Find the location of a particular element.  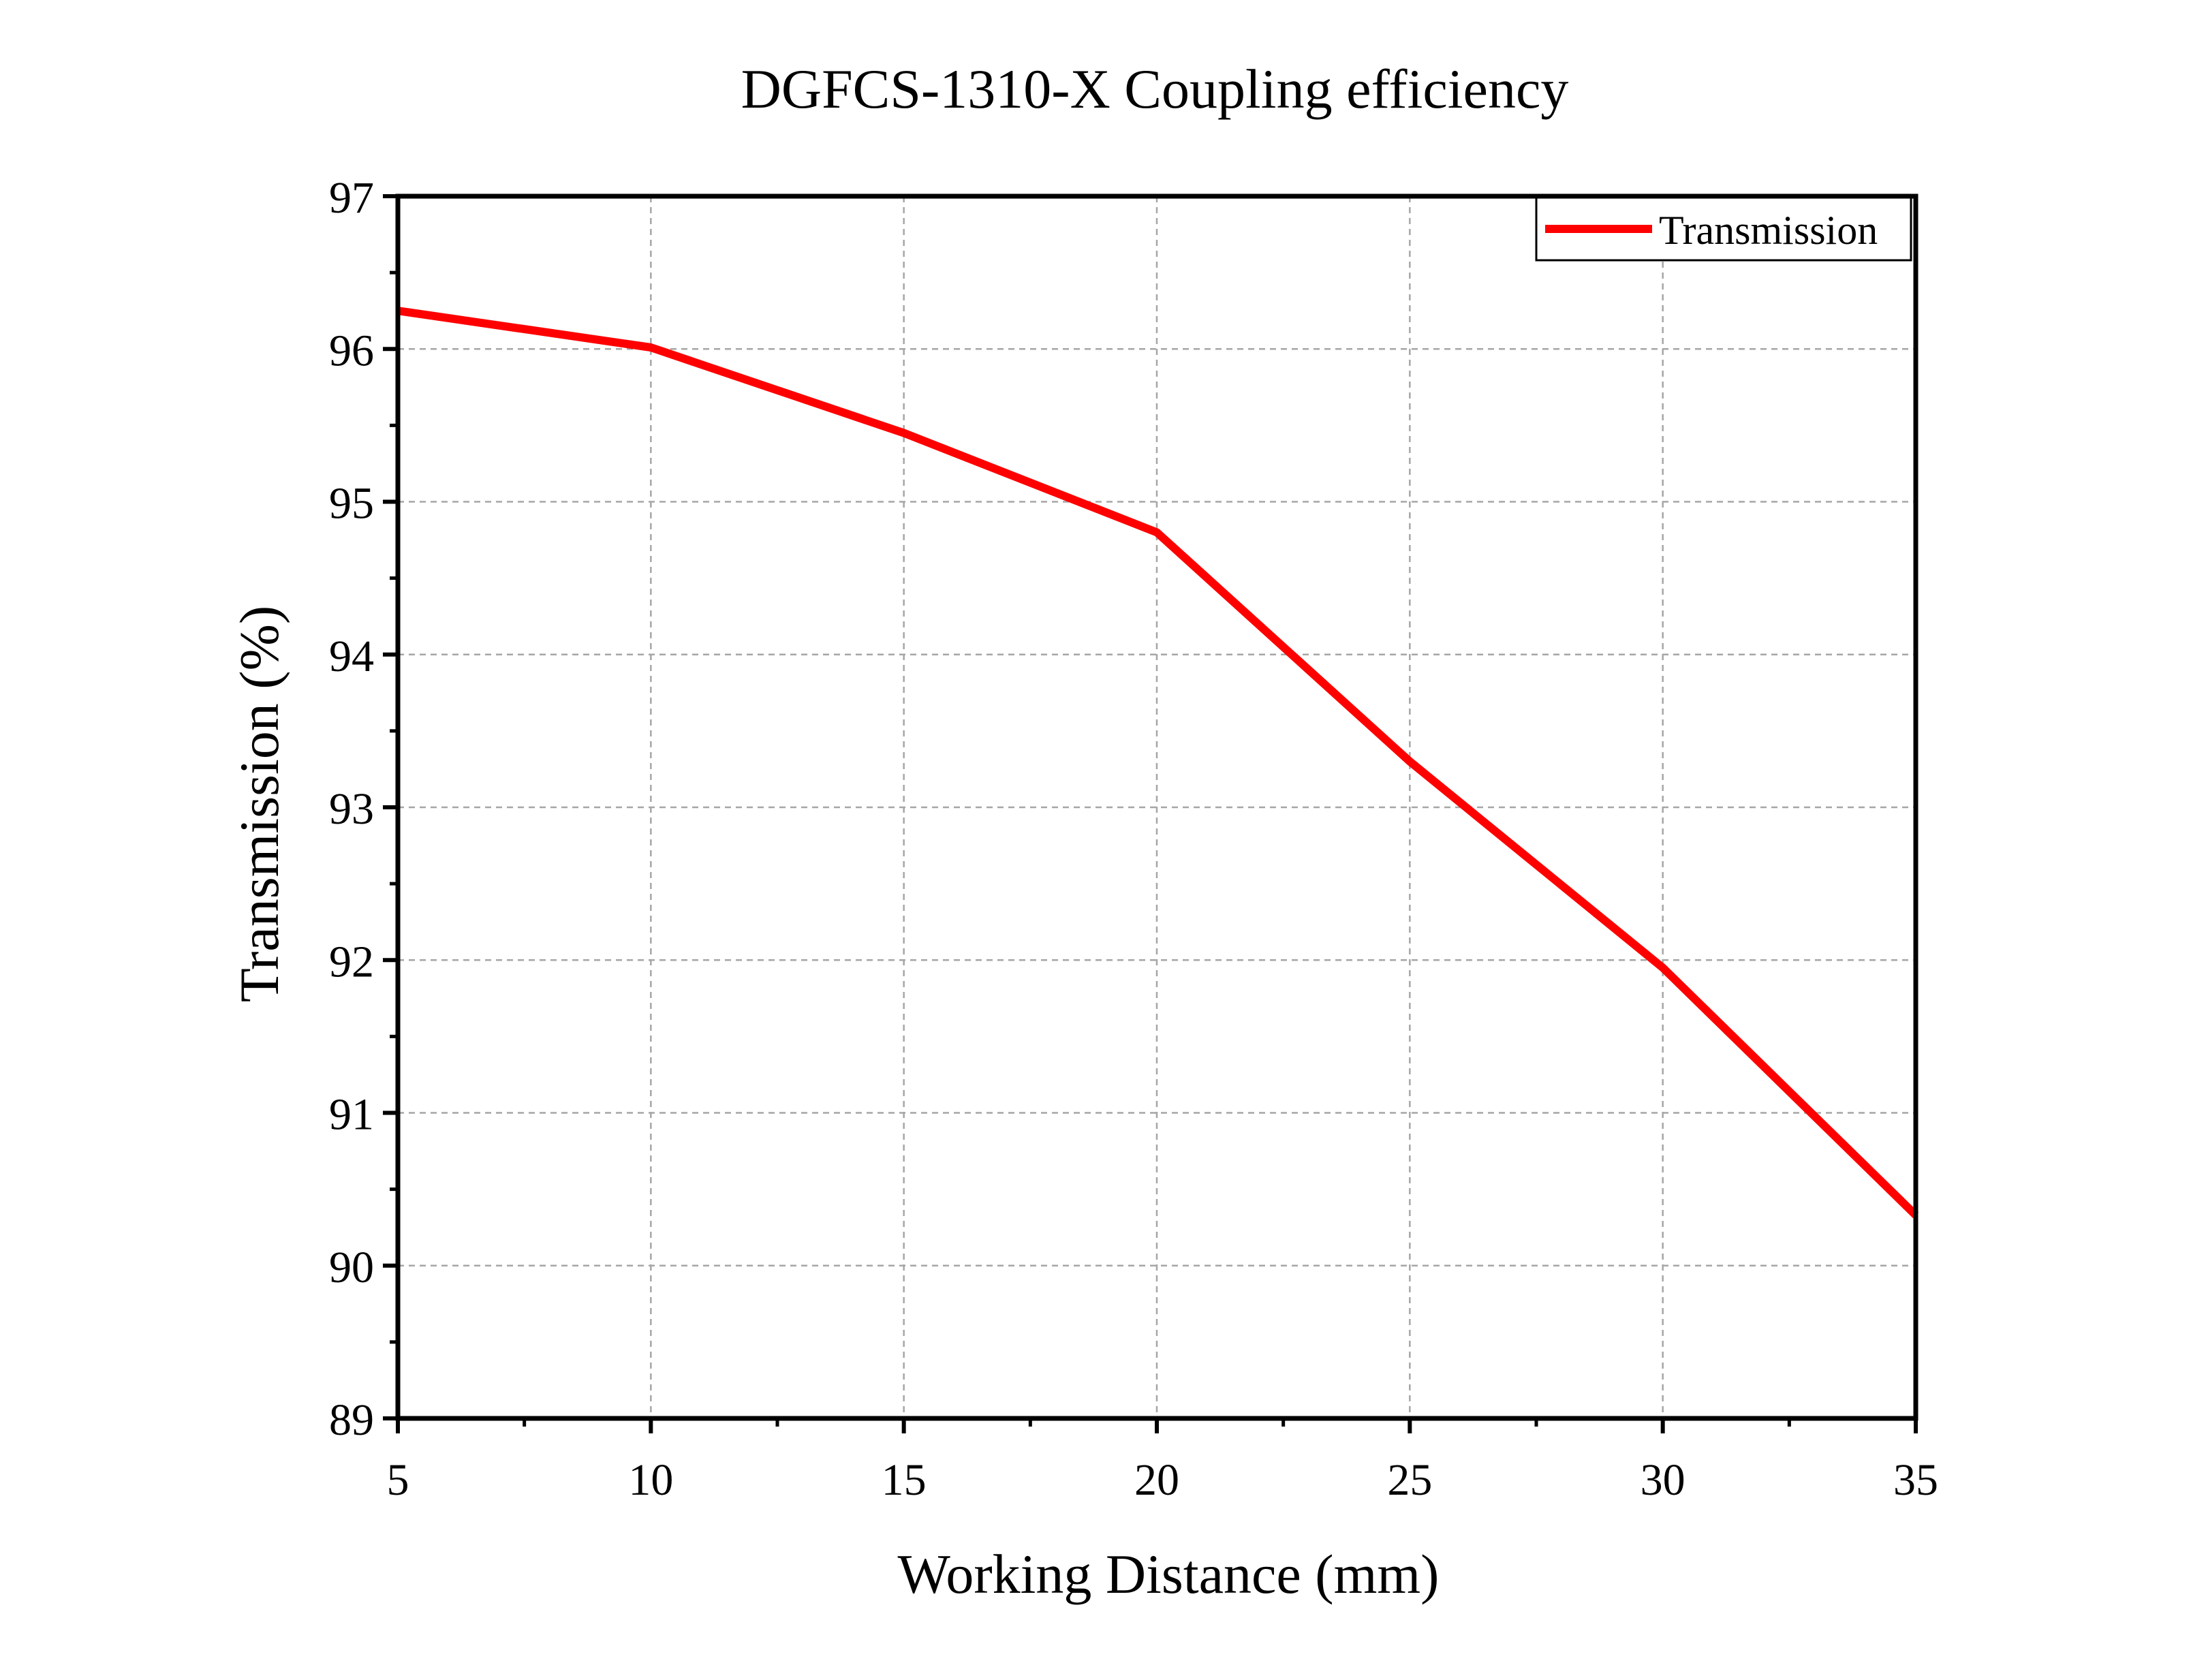

x-tick-label: 15 is located at coordinates (904, 1480).